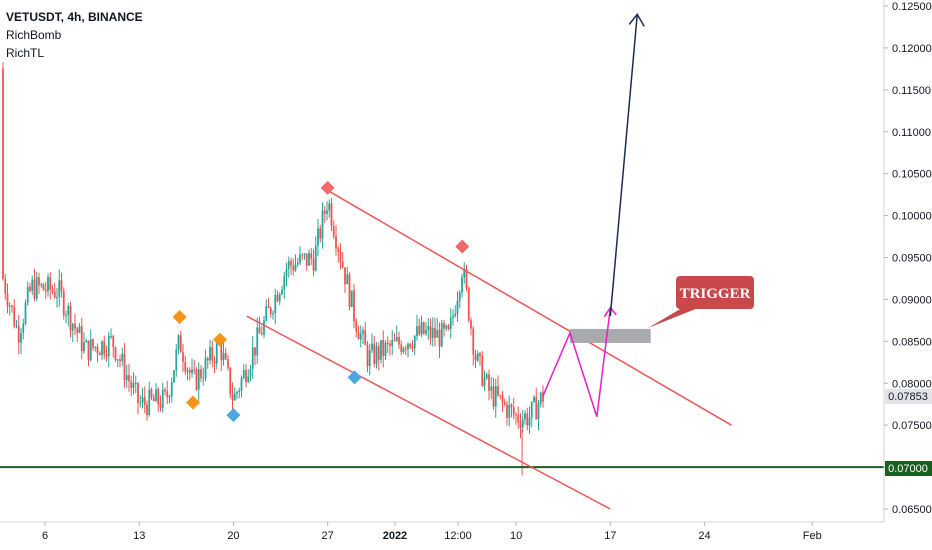 This screenshot has height=550, width=932. Describe the element at coordinates (45, 536) in the screenshot. I see `x-tick-label: 6` at that location.